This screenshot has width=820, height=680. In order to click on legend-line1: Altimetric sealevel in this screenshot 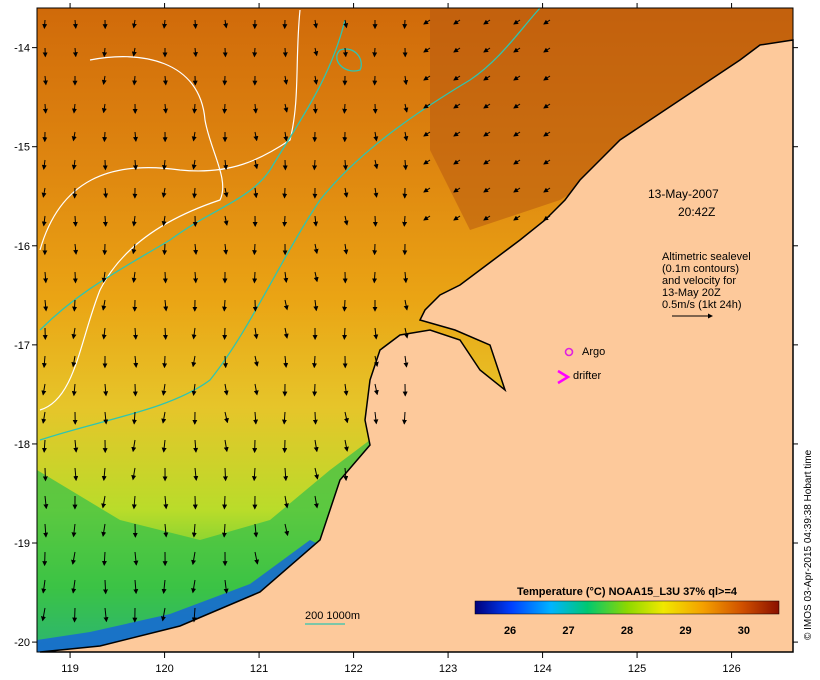, I will do `click(706, 257)`.